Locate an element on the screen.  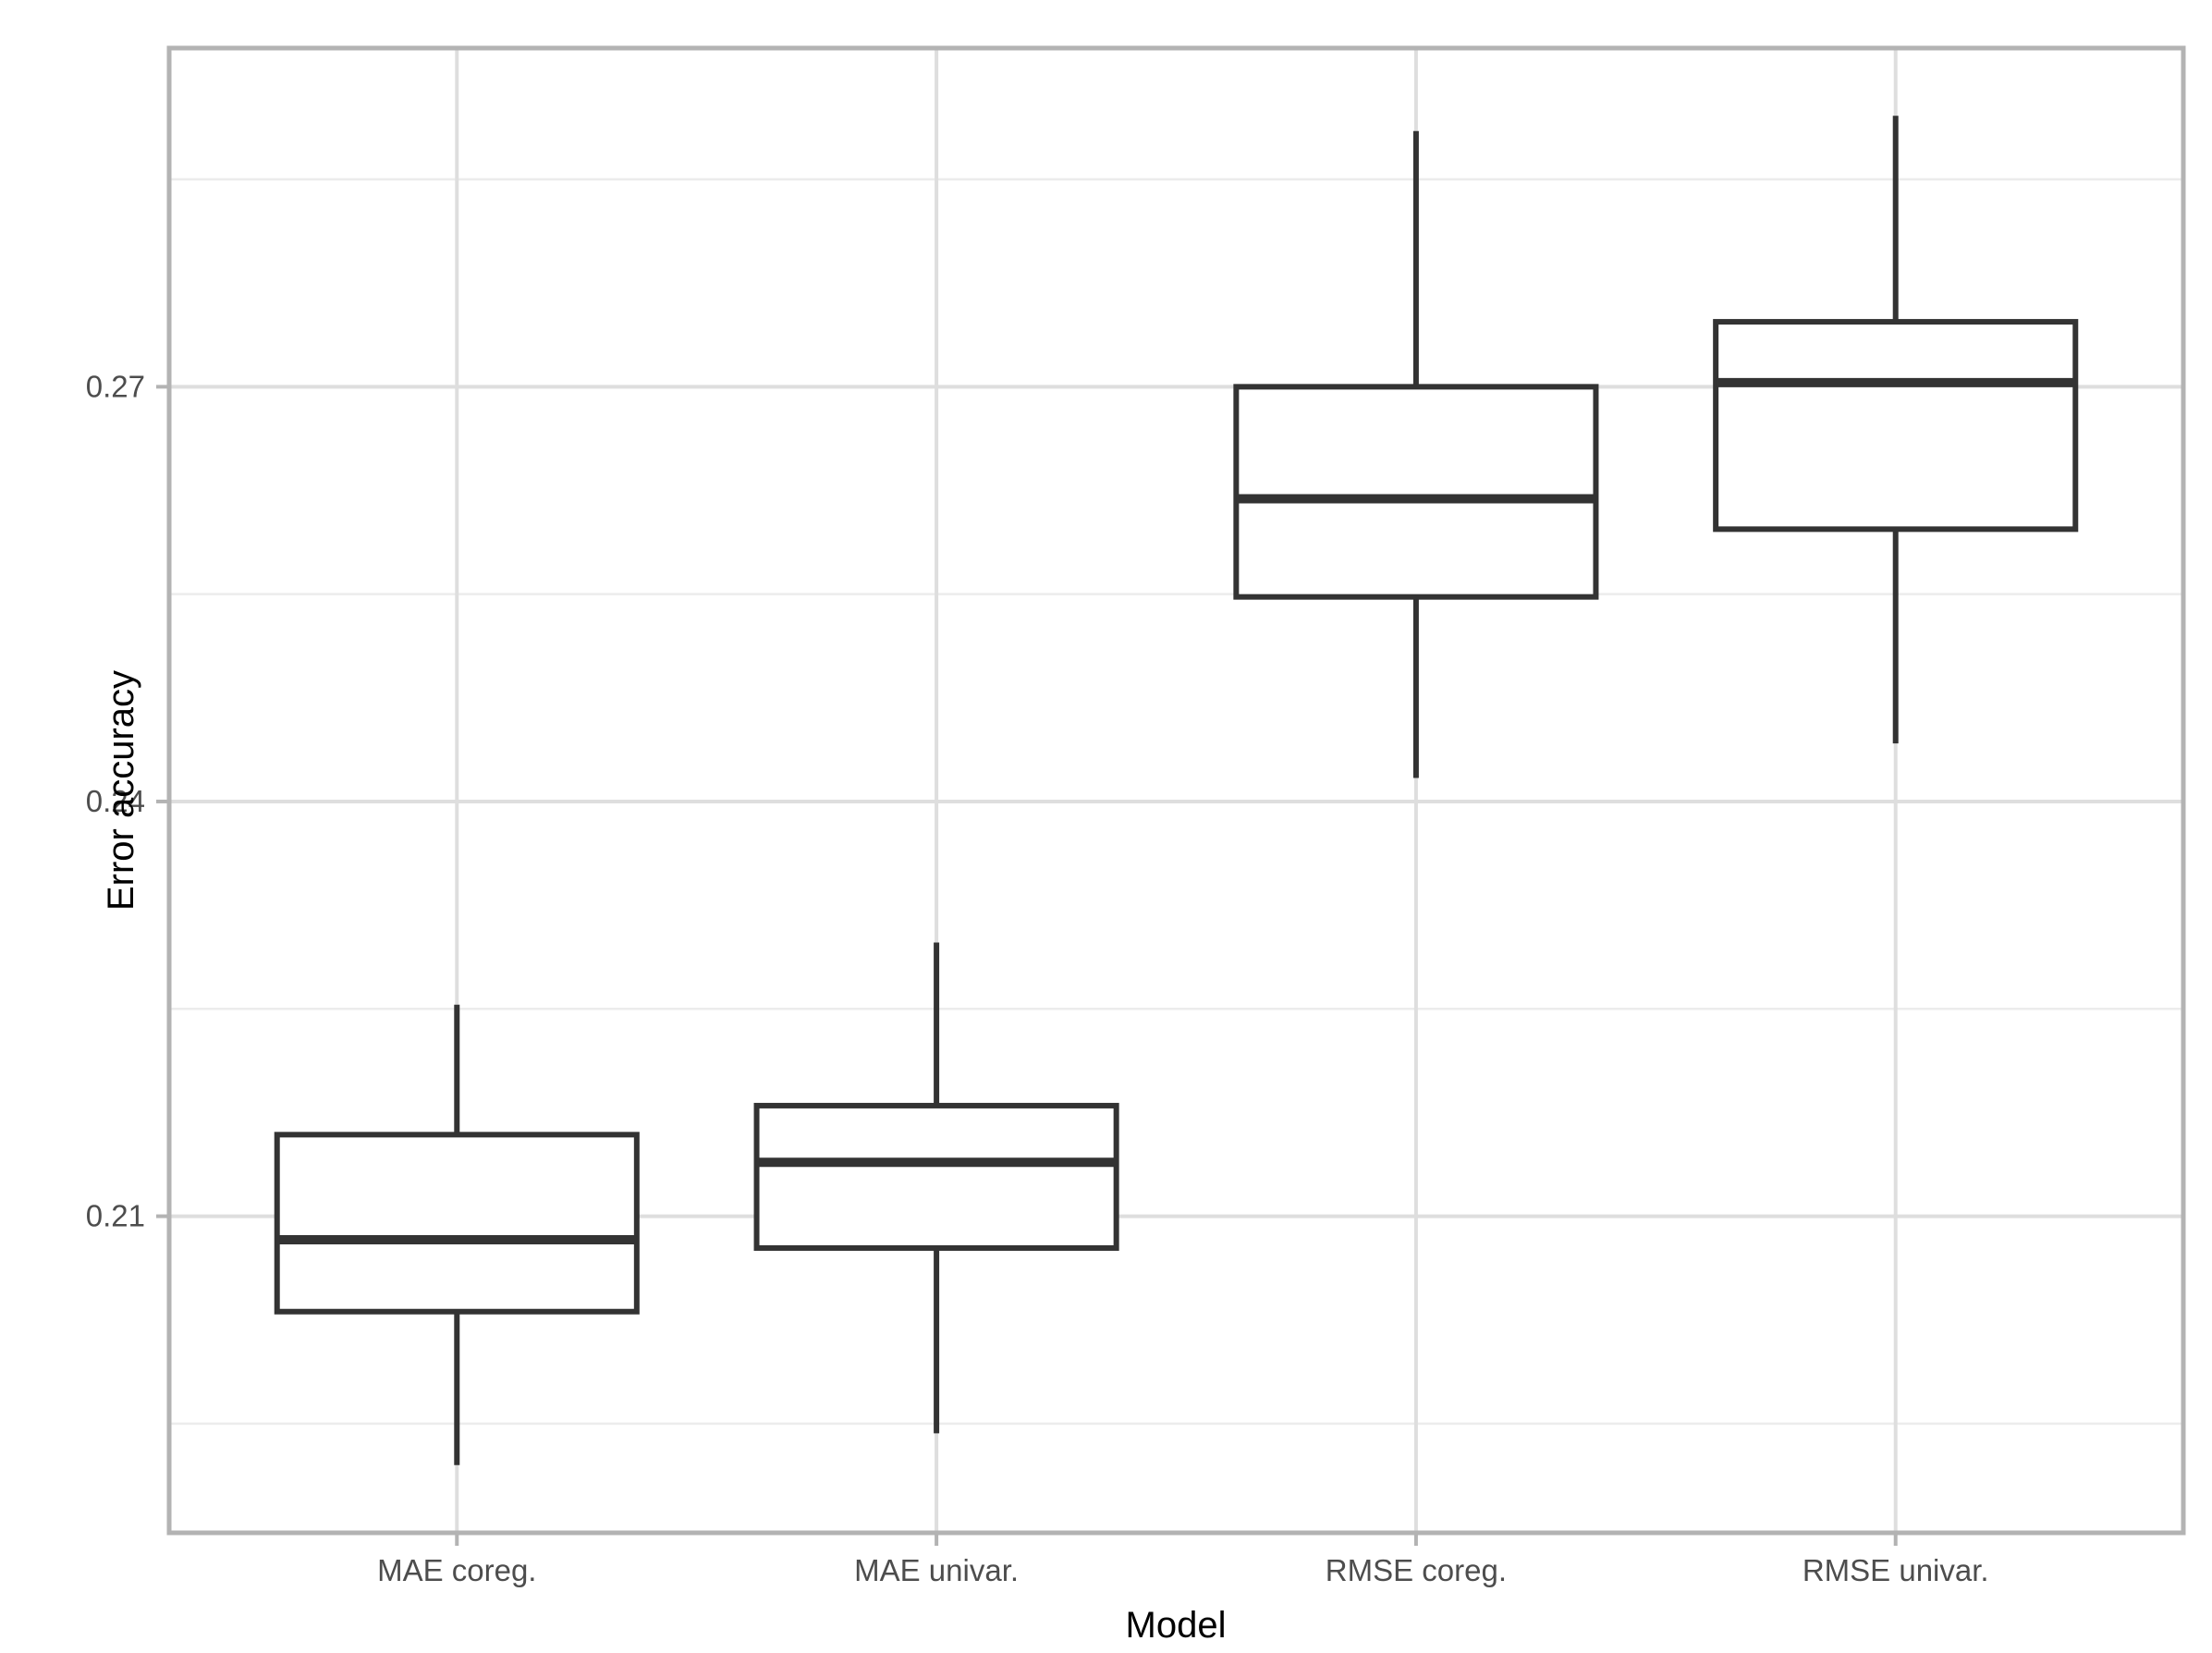
y-tick-label: 0.24 is located at coordinates (115, 801).